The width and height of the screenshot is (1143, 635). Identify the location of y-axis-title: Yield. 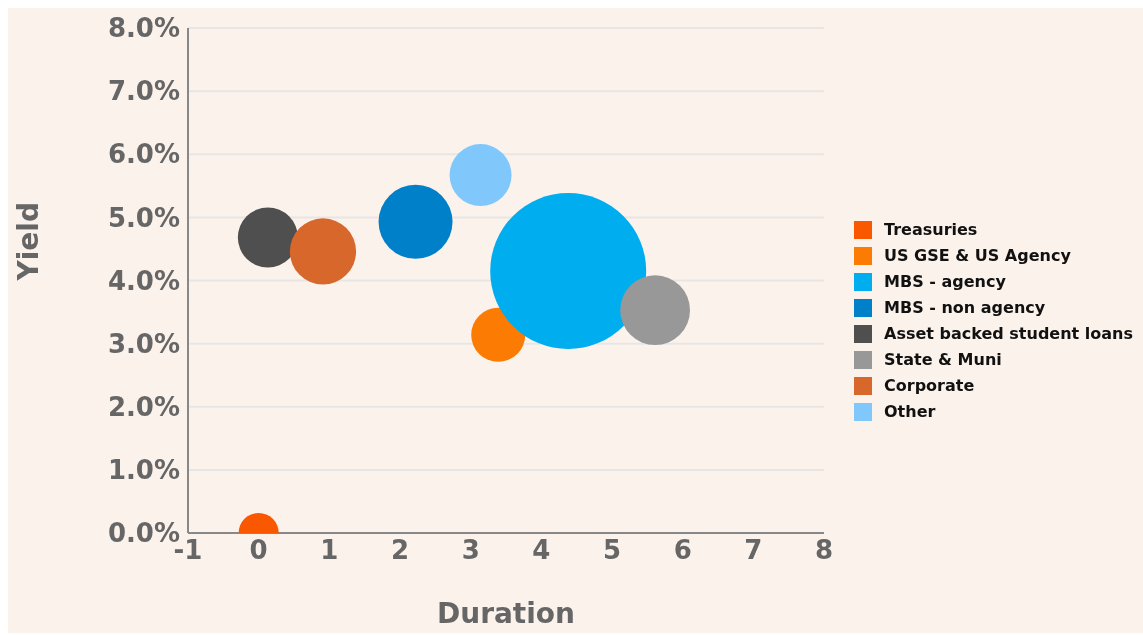
(28, 241).